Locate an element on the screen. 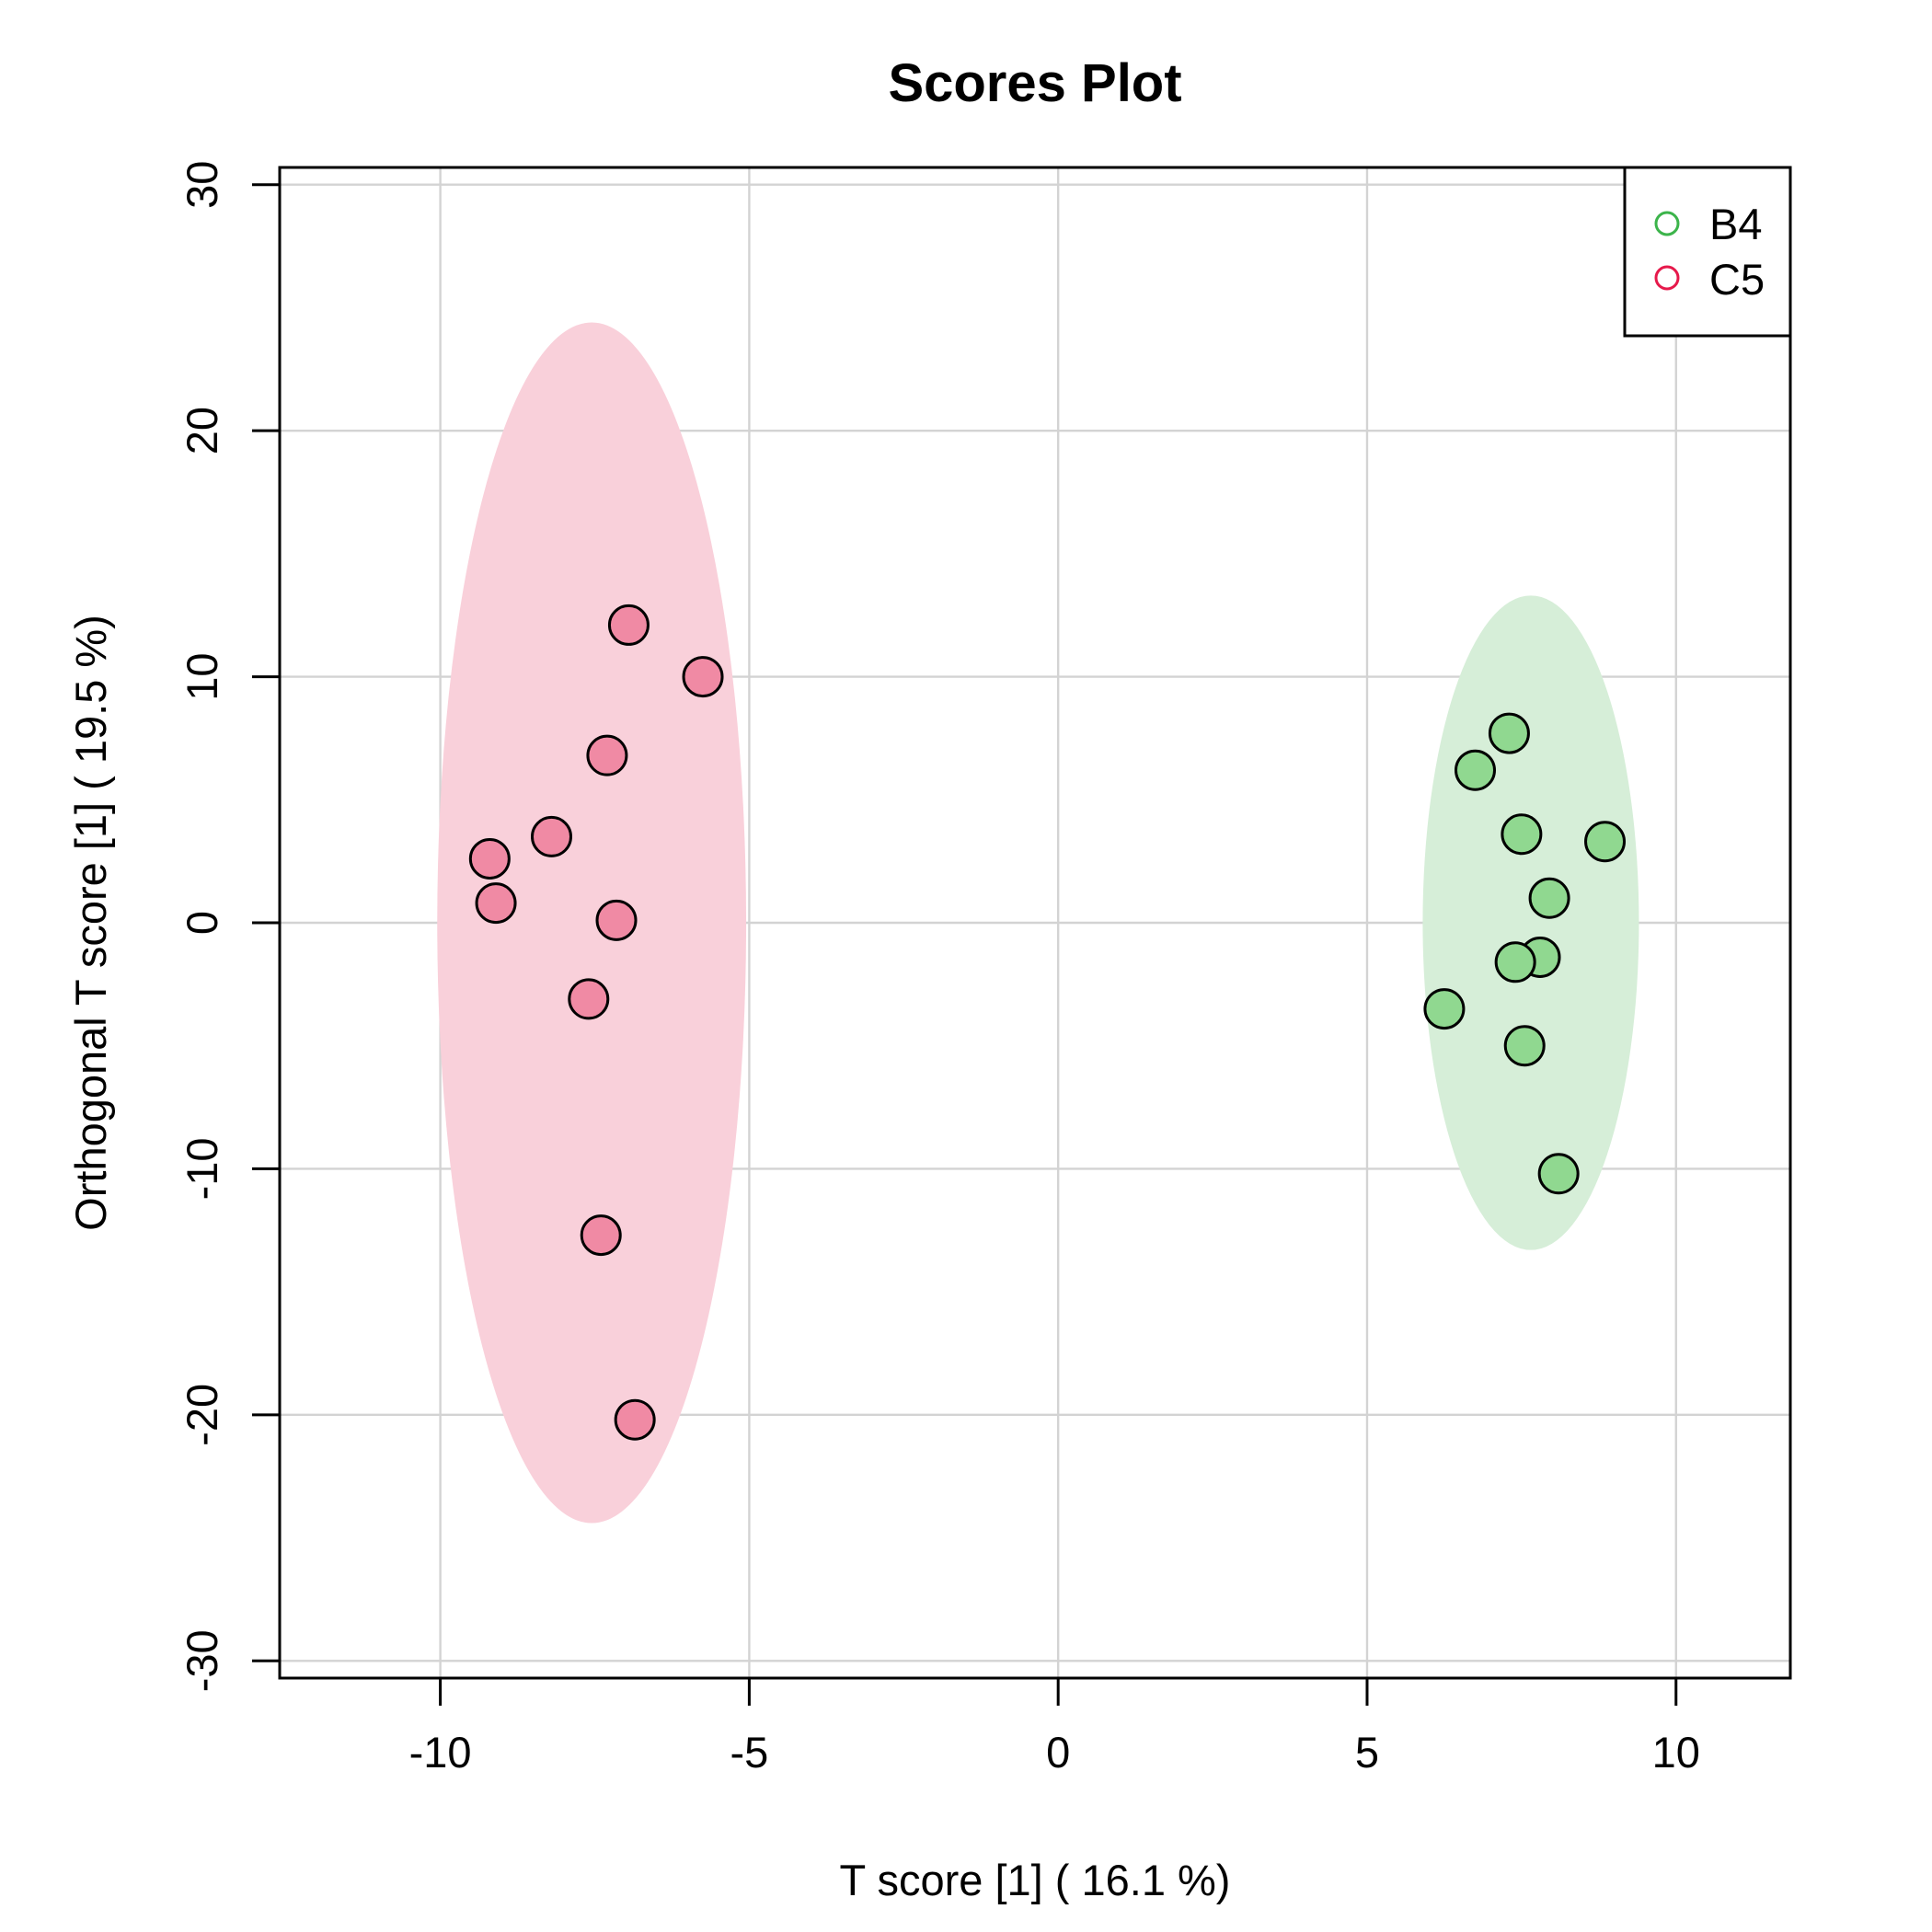 This screenshot has width=1932, height=1932. y-tick-label-6: 30 is located at coordinates (202, 185).